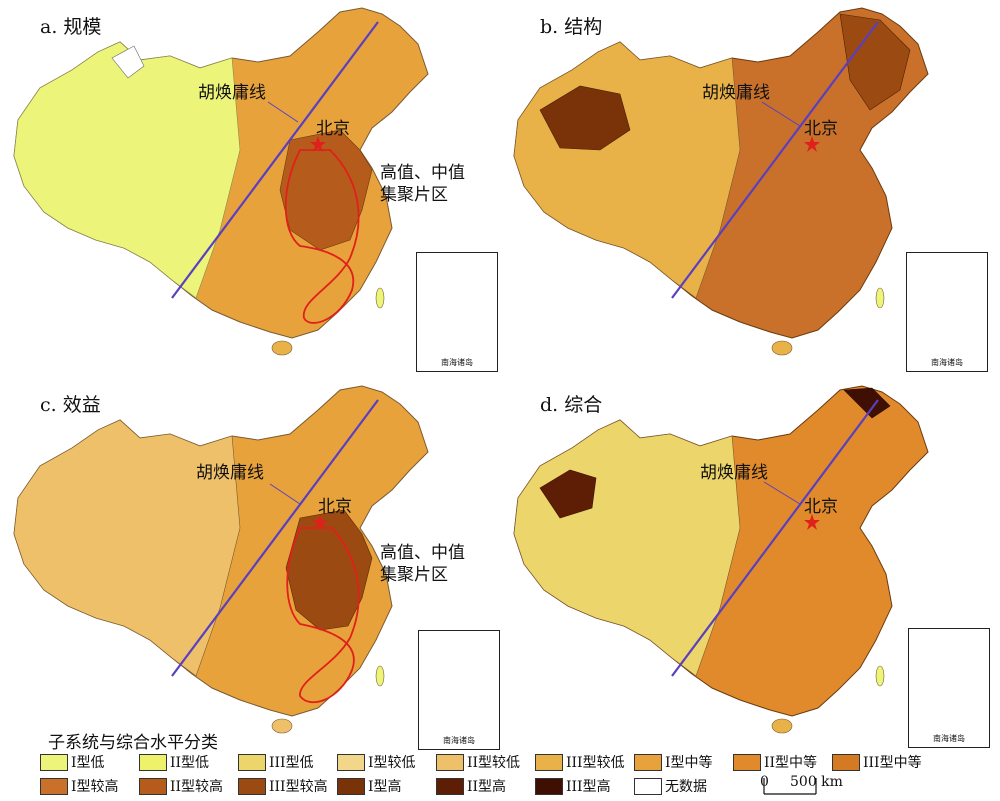 The width and height of the screenshot is (1000, 801). I want to click on mongolia-gap-a, so click(128, 62).